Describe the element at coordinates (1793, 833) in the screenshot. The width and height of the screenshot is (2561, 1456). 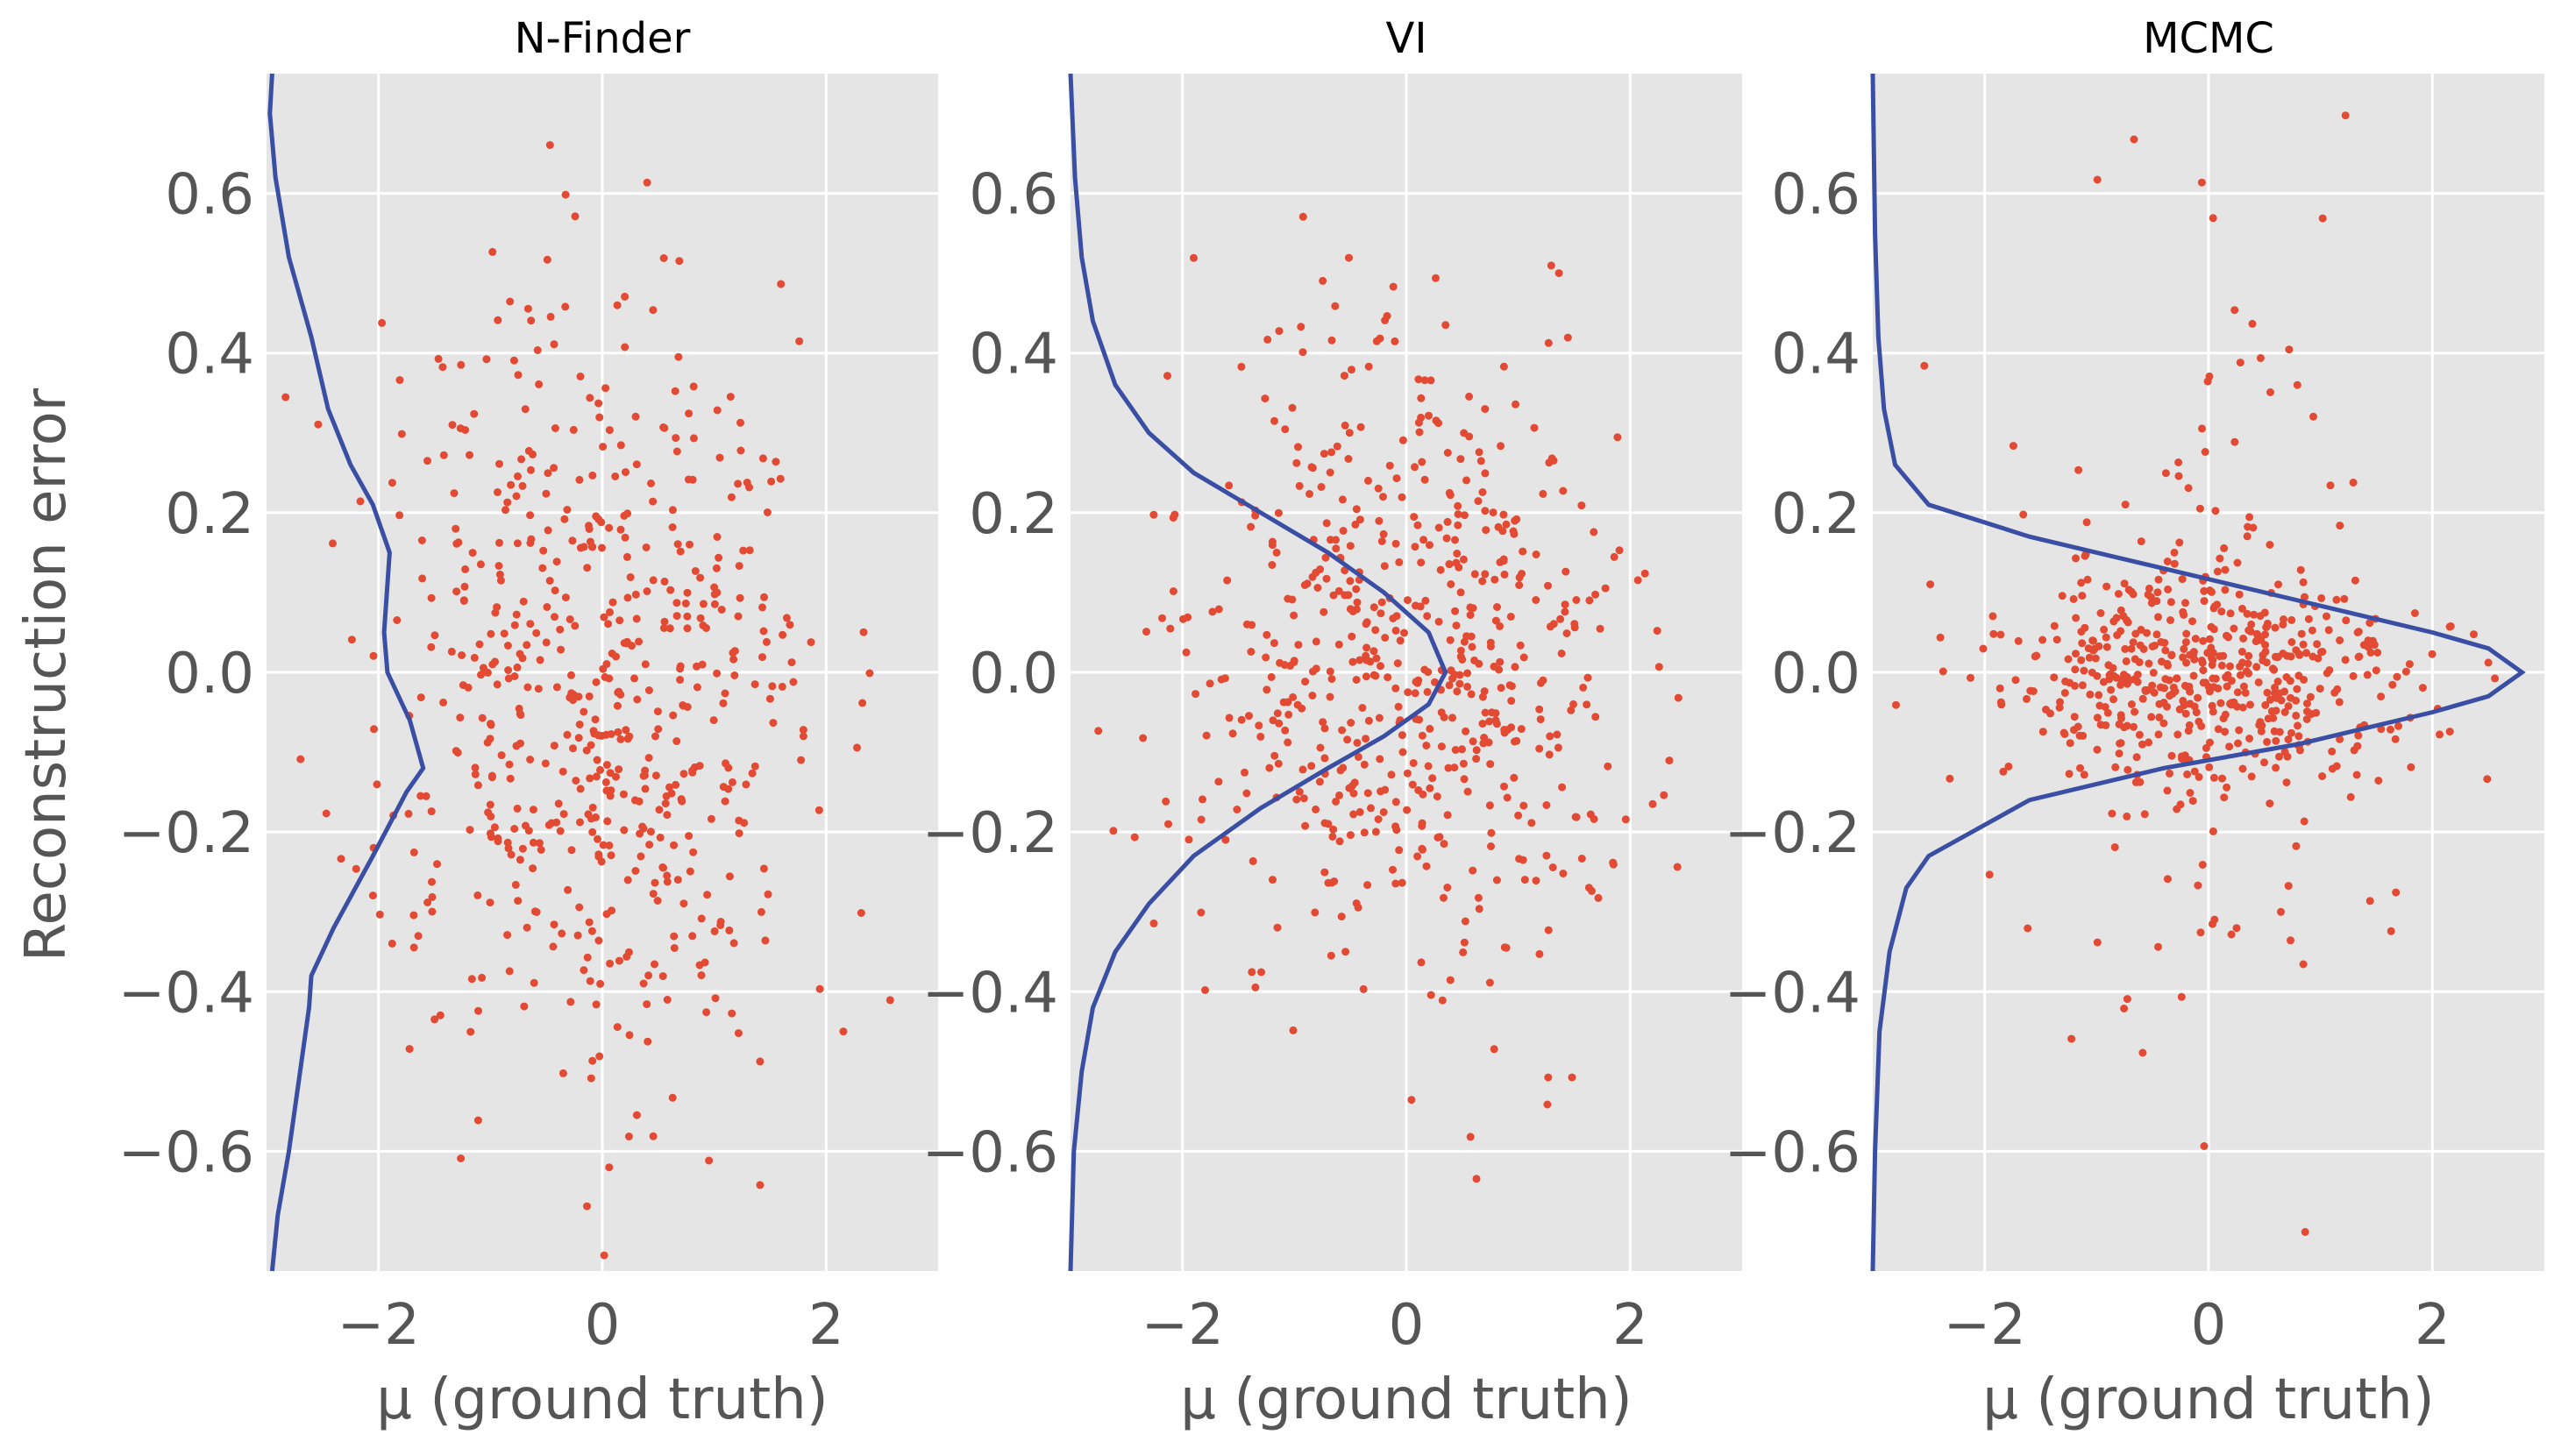
I see `y-tick-label: −0.2` at that location.